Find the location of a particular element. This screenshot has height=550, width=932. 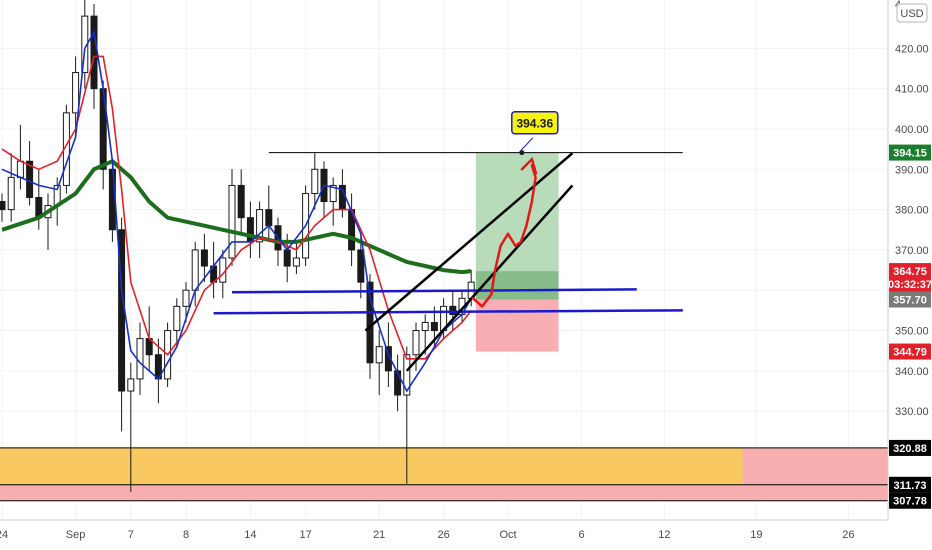

long-position-profit-zone is located at coordinates (517, 212).